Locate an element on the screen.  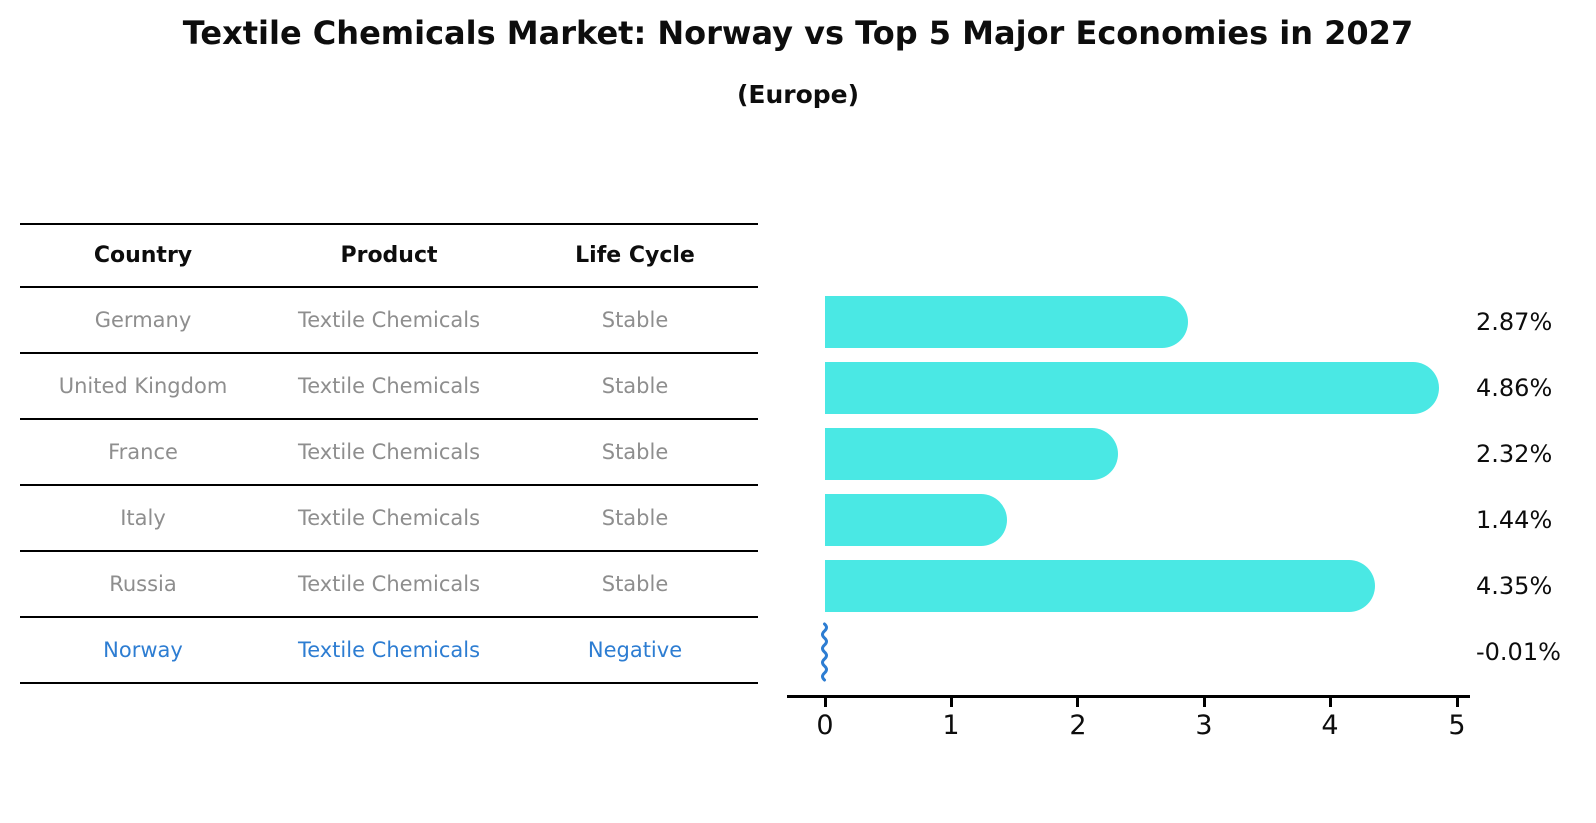
column-header-product: Product is located at coordinates (389, 255).